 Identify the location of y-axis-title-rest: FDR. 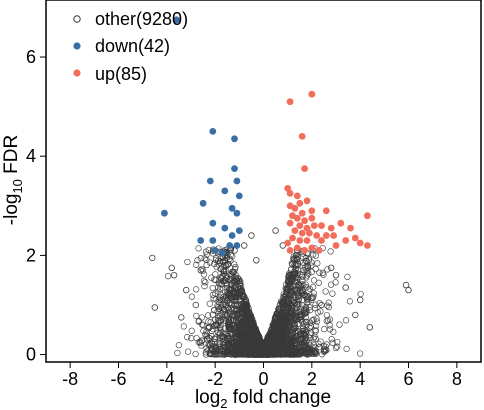
(11, 157).